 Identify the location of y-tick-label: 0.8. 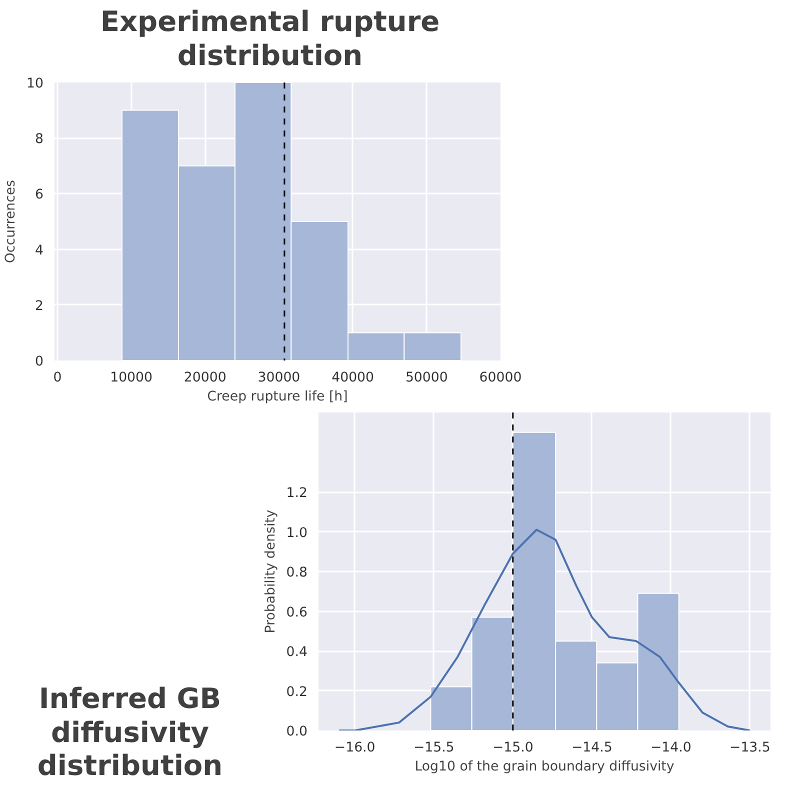
(297, 573).